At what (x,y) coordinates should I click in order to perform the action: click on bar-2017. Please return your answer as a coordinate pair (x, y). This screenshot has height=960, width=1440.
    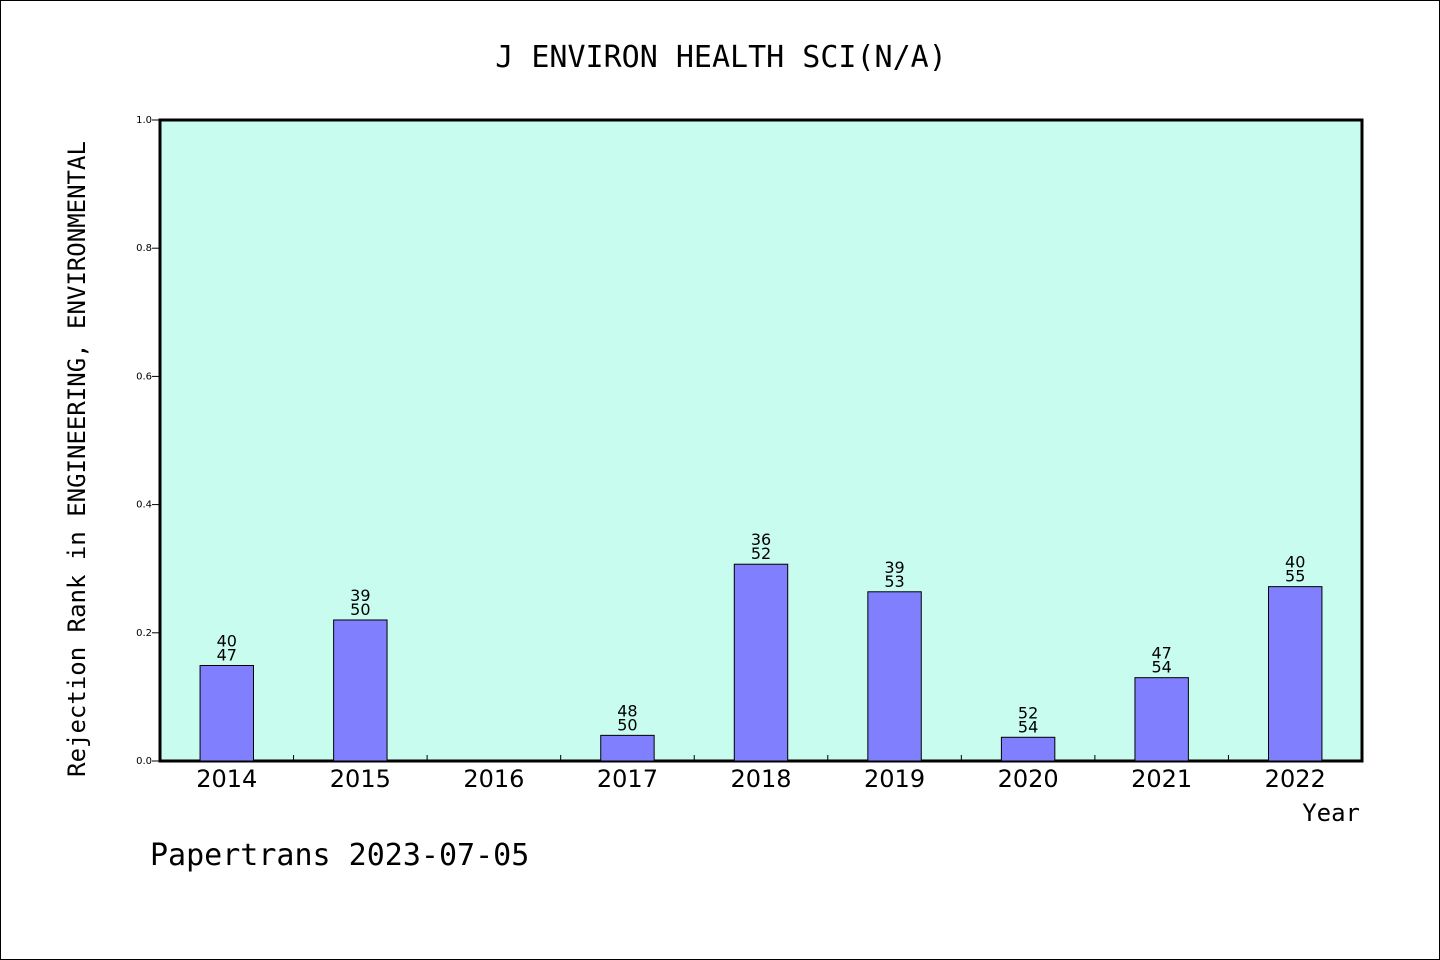
    Looking at the image, I should click on (627, 748).